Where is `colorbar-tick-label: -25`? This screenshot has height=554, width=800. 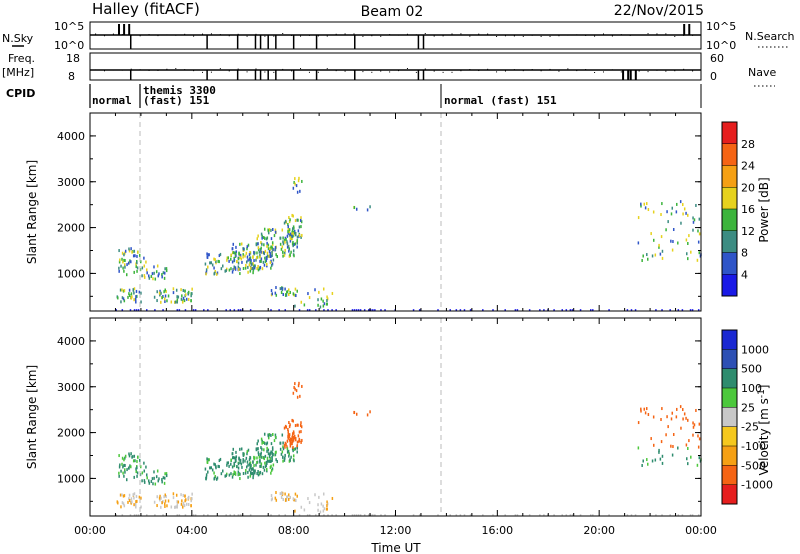
colorbar-tick-label: -25 is located at coordinates (750, 427).